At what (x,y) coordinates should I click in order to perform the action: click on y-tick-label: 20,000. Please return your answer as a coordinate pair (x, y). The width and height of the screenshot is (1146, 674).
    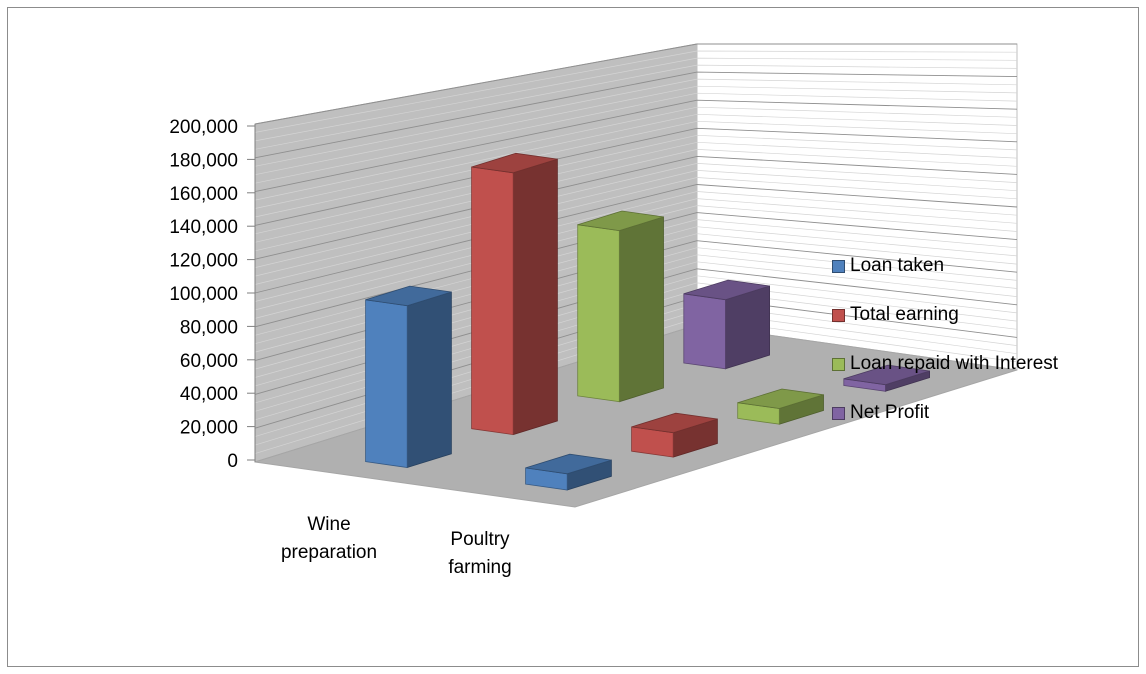
    Looking at the image, I should click on (209, 428).